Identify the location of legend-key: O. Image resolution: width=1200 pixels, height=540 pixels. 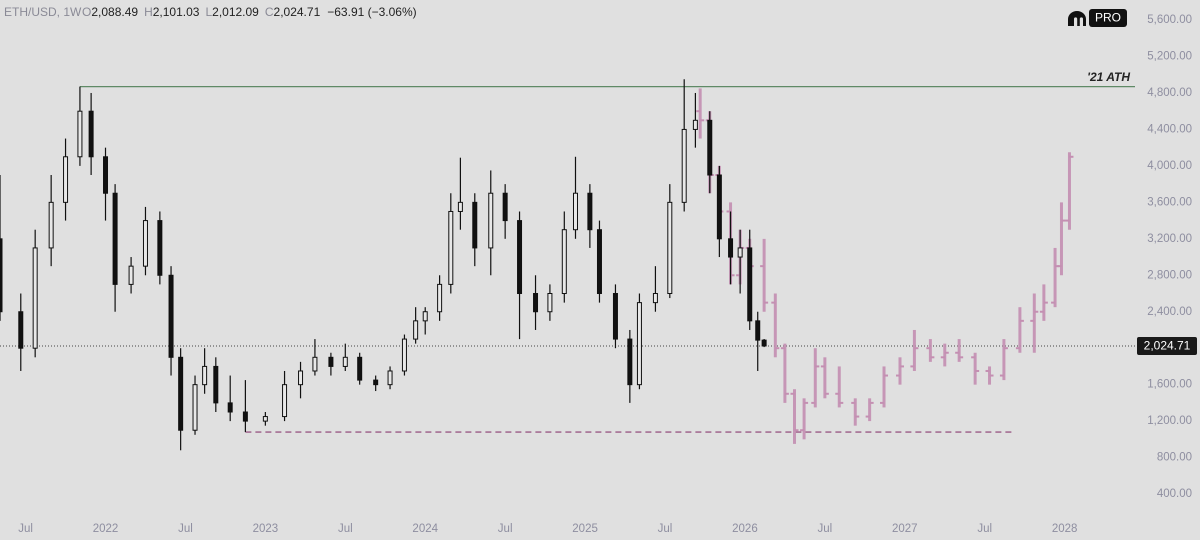
(86, 12).